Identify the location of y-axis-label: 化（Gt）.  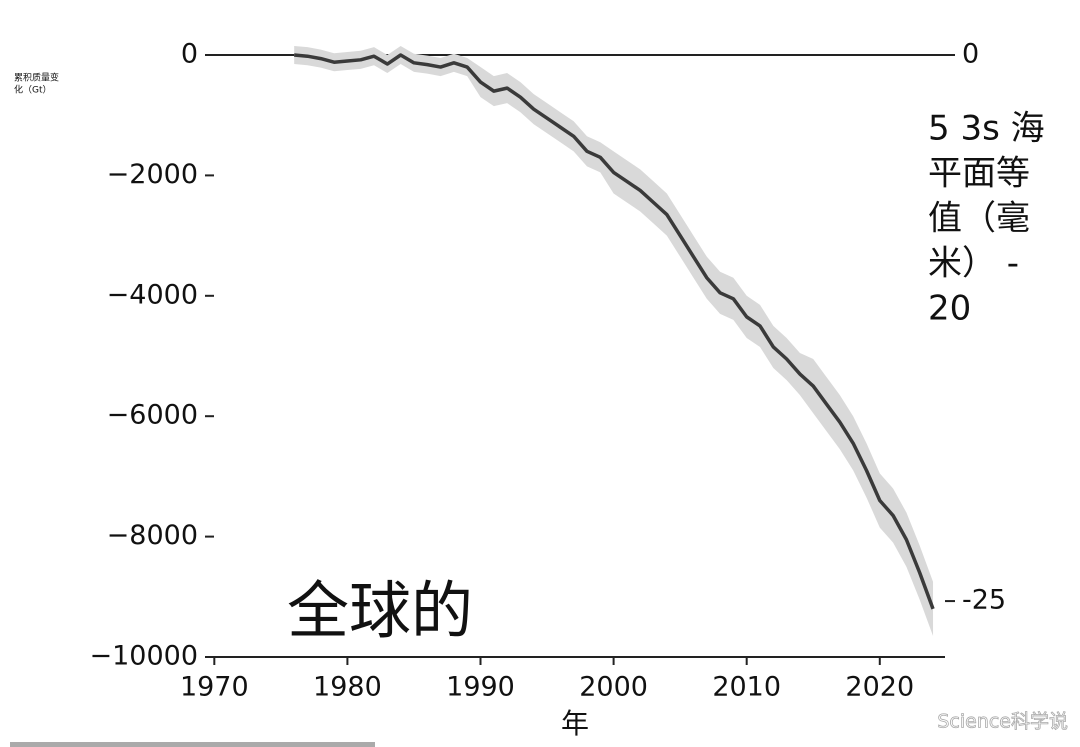
(33, 90).